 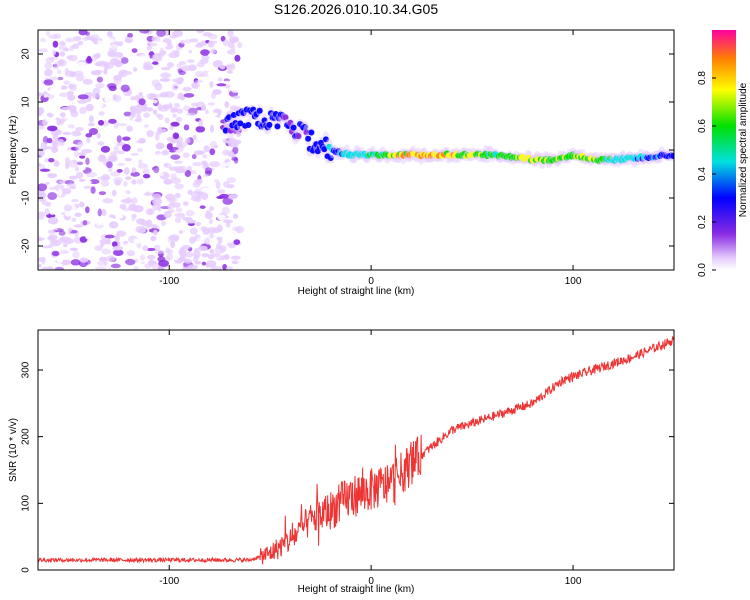 What do you see at coordinates (26, 102) in the screenshot?
I see `spectrogram-y-tick-label: 10` at bounding box center [26, 102].